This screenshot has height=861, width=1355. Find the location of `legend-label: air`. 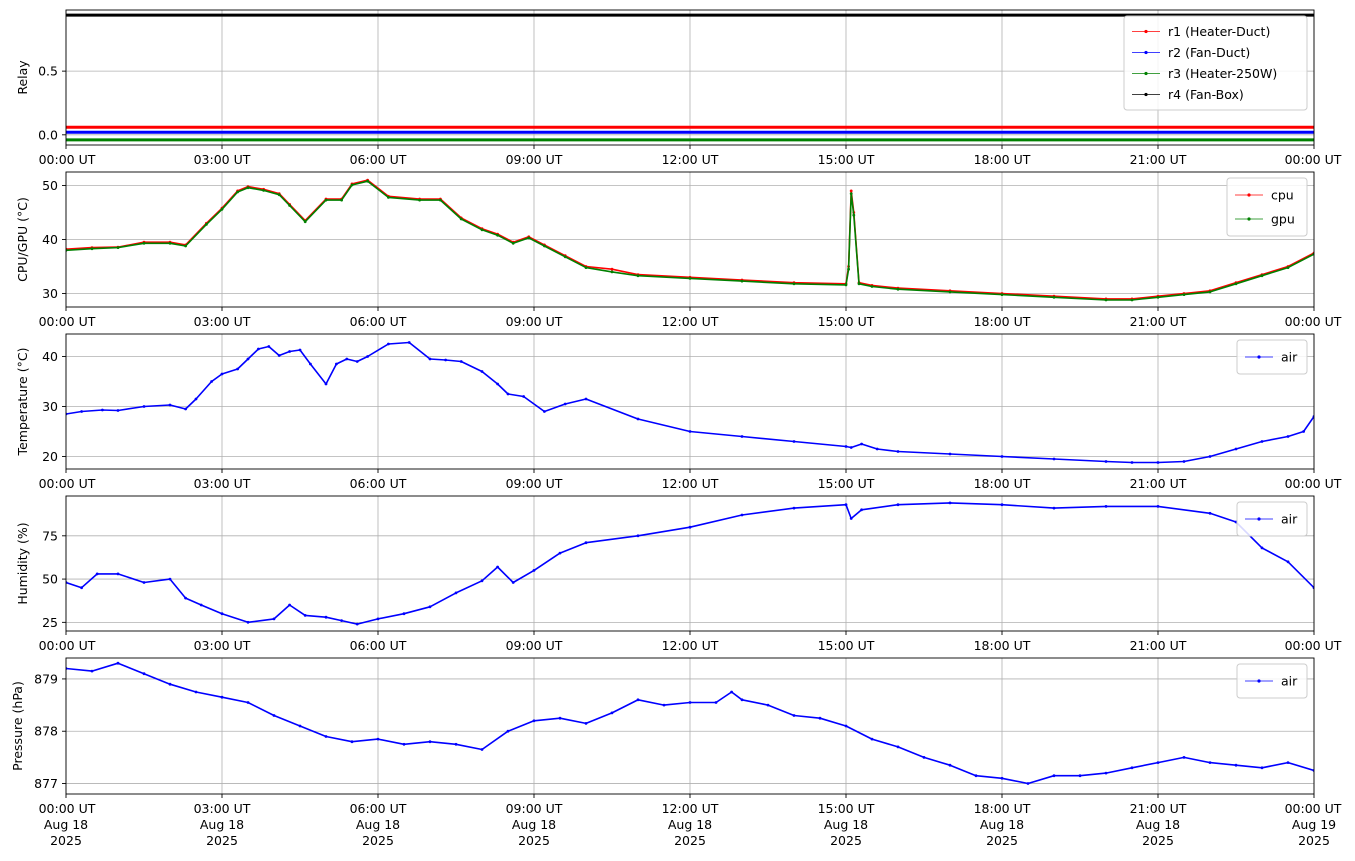

legend-label: air is located at coordinates (1289, 357).